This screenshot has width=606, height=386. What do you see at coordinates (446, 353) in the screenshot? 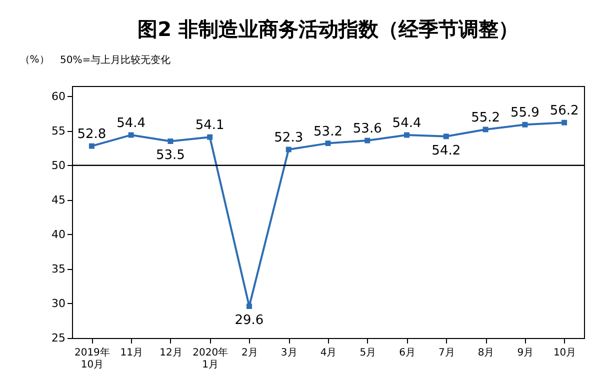
I see `x-tick-label: 7月` at bounding box center [446, 353].